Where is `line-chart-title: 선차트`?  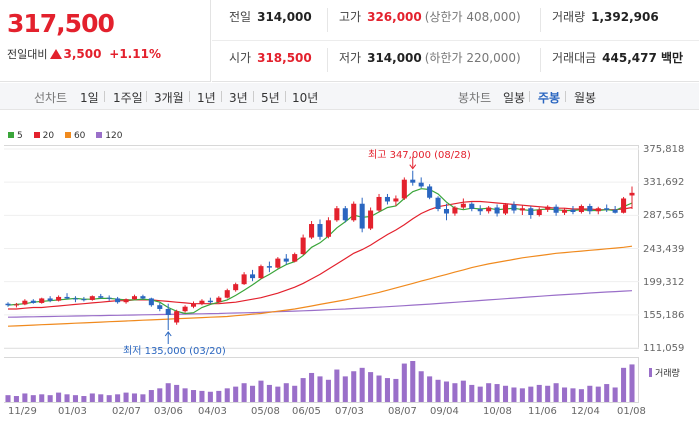
line-chart-title: 선차트 is located at coordinates (51, 98).